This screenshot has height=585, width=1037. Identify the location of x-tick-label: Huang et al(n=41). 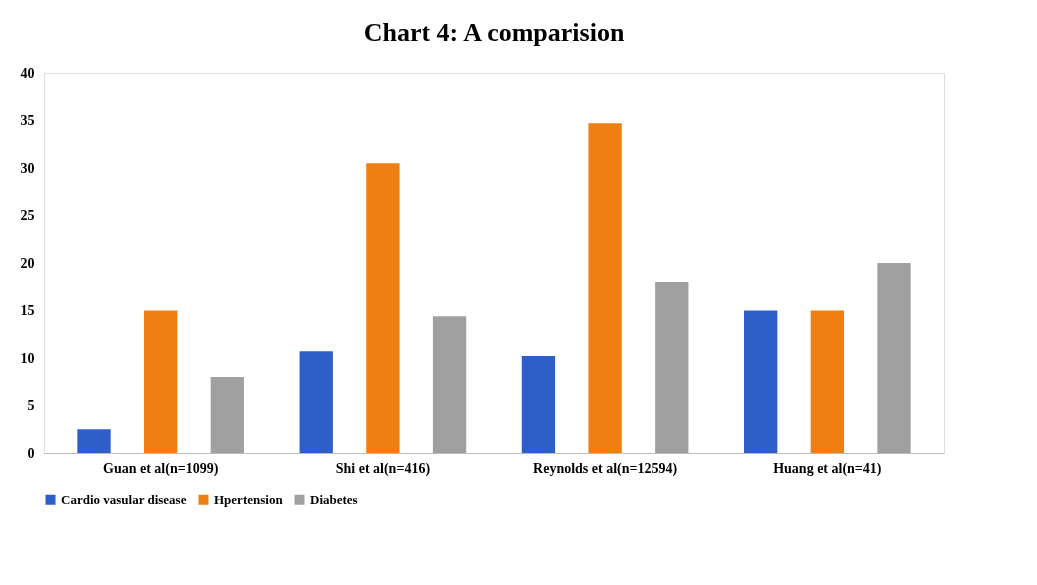
(827, 468).